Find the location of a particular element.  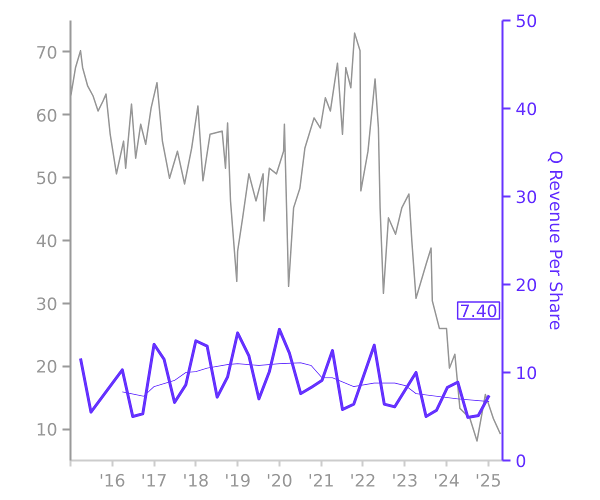

y-tick-label: 20 is located at coordinates (47, 368).